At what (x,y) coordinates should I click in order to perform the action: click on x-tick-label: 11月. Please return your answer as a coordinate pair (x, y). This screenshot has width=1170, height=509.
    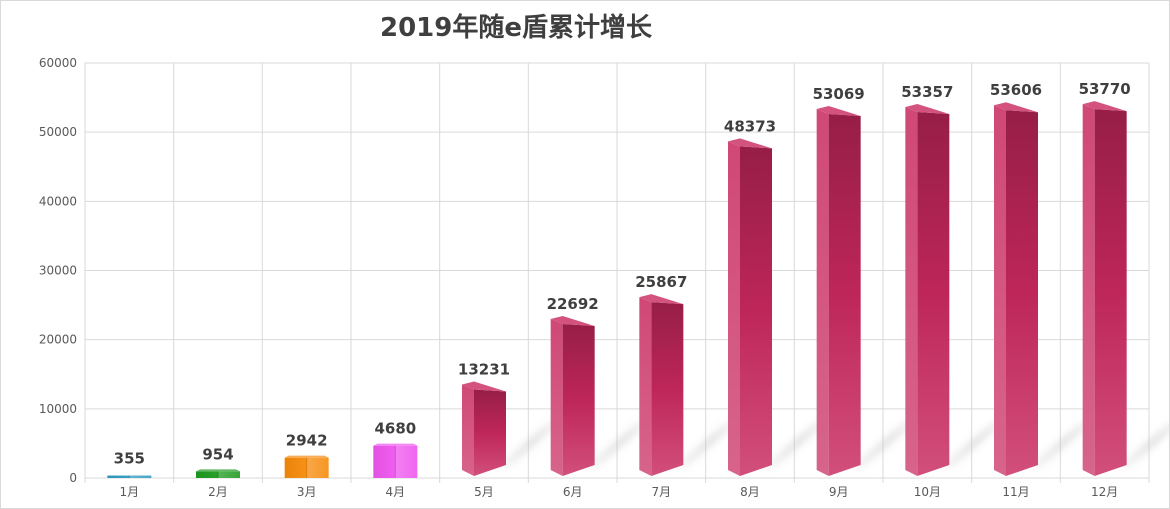
    Looking at the image, I should click on (1015, 492).